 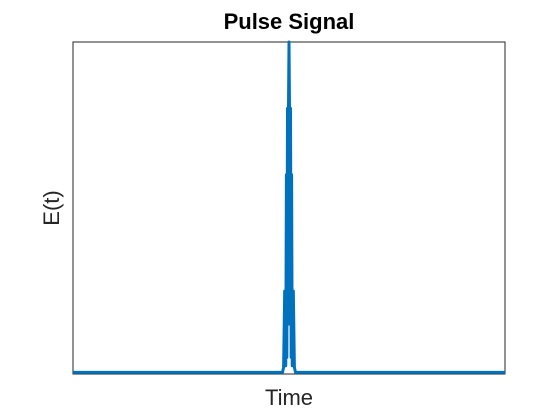 What do you see at coordinates (289, 397) in the screenshot?
I see `x-axis-label: Time` at bounding box center [289, 397].